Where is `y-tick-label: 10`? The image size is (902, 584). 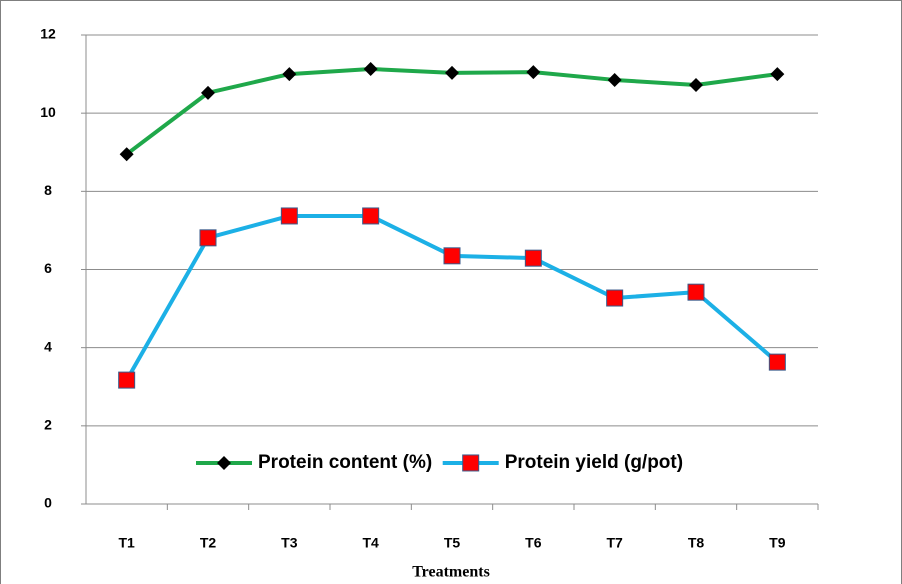 y-tick-label: 10 is located at coordinates (48, 112).